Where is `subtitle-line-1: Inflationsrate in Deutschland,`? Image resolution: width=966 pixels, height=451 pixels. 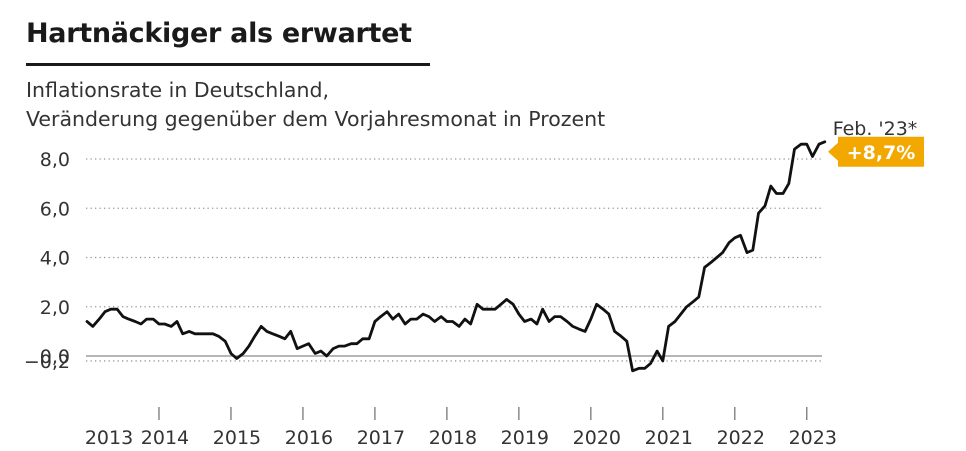 subtitle-line-1: Inflationsrate in Deutschland, is located at coordinates (177, 90).